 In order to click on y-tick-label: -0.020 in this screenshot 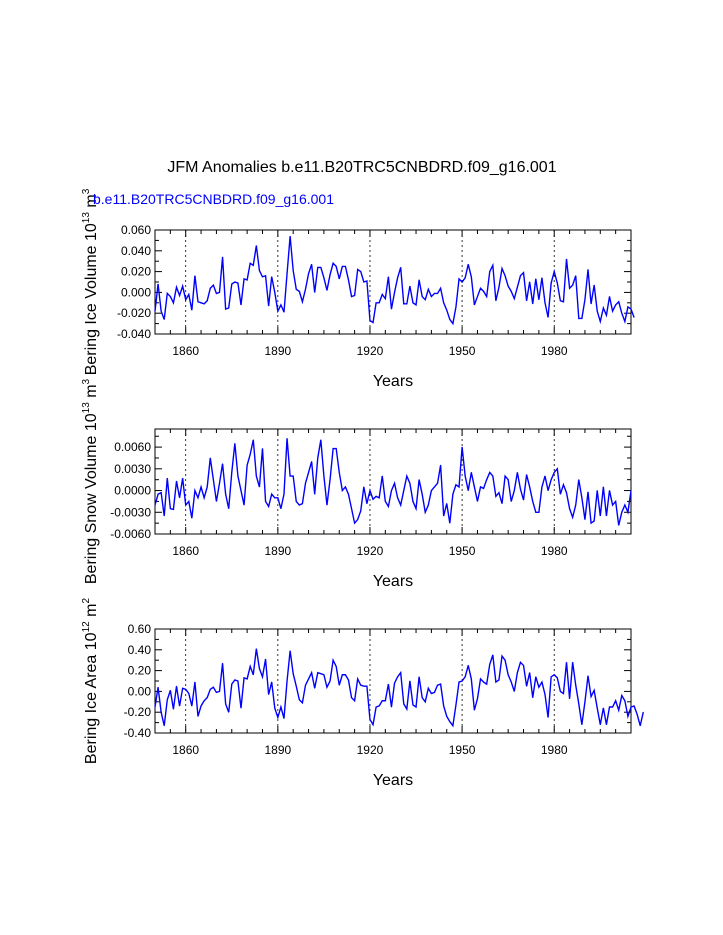, I will do `click(134, 313)`.